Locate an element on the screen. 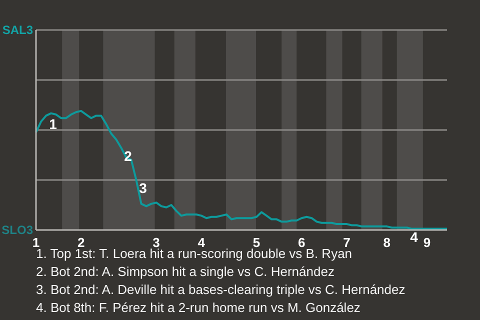 The image size is (480, 320). annotation: 1 is located at coordinates (53, 124).